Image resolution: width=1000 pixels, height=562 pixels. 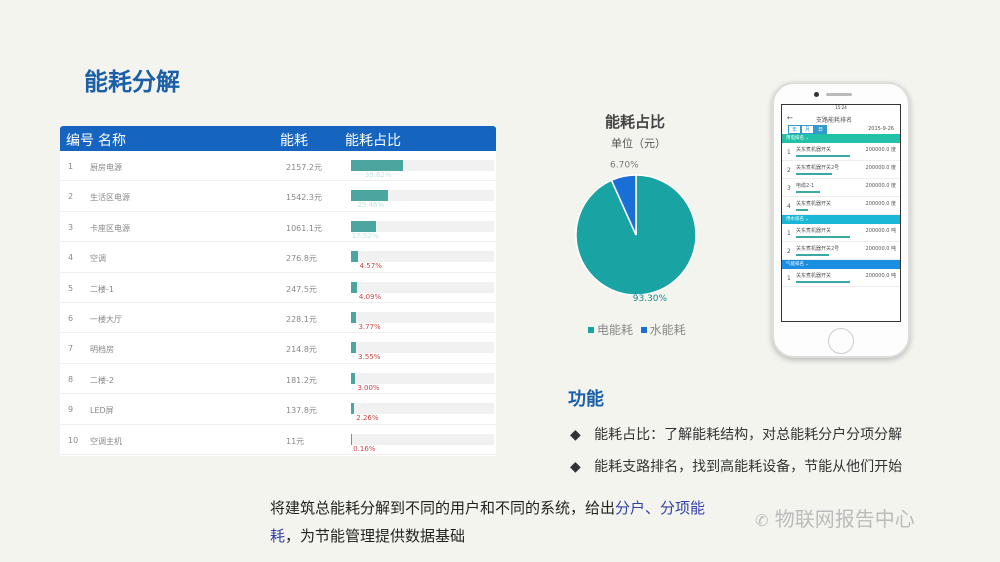 I want to click on row-name: 厨房电源, so click(x=106, y=167).